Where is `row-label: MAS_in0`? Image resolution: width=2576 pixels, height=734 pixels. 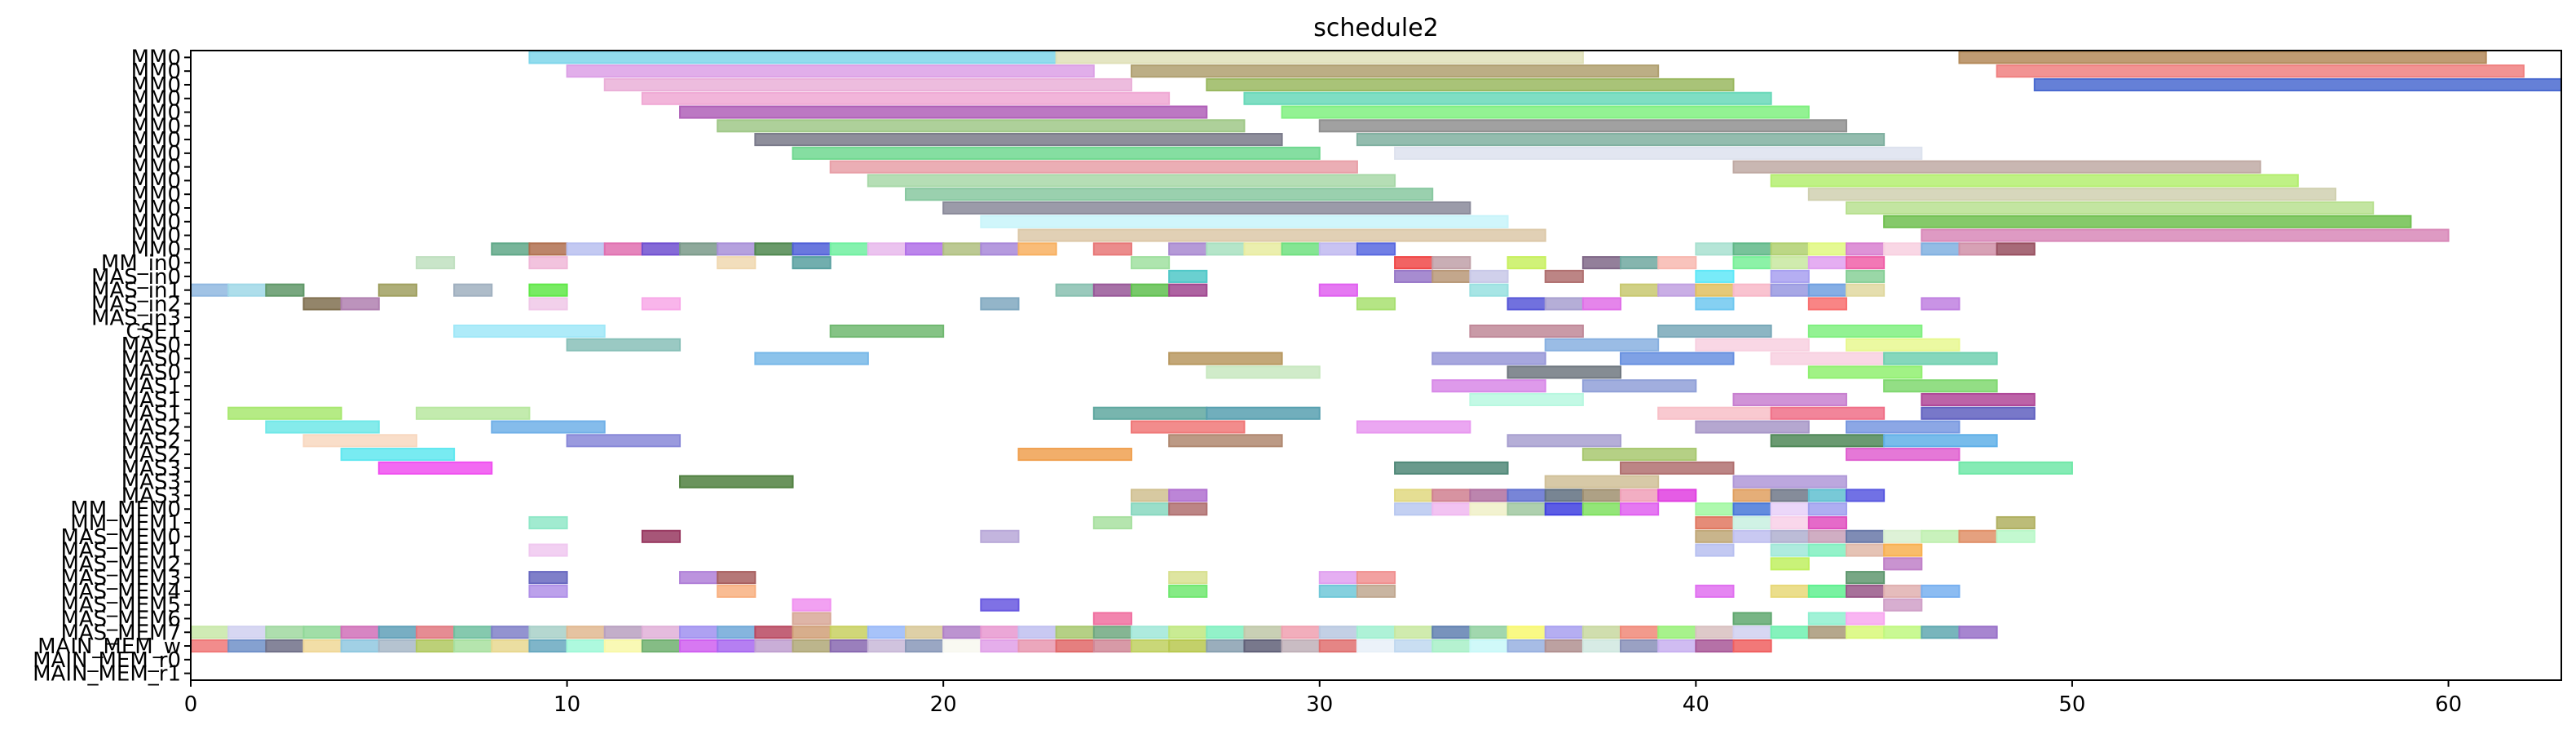 row-label: MAS_in0 is located at coordinates (136, 277).